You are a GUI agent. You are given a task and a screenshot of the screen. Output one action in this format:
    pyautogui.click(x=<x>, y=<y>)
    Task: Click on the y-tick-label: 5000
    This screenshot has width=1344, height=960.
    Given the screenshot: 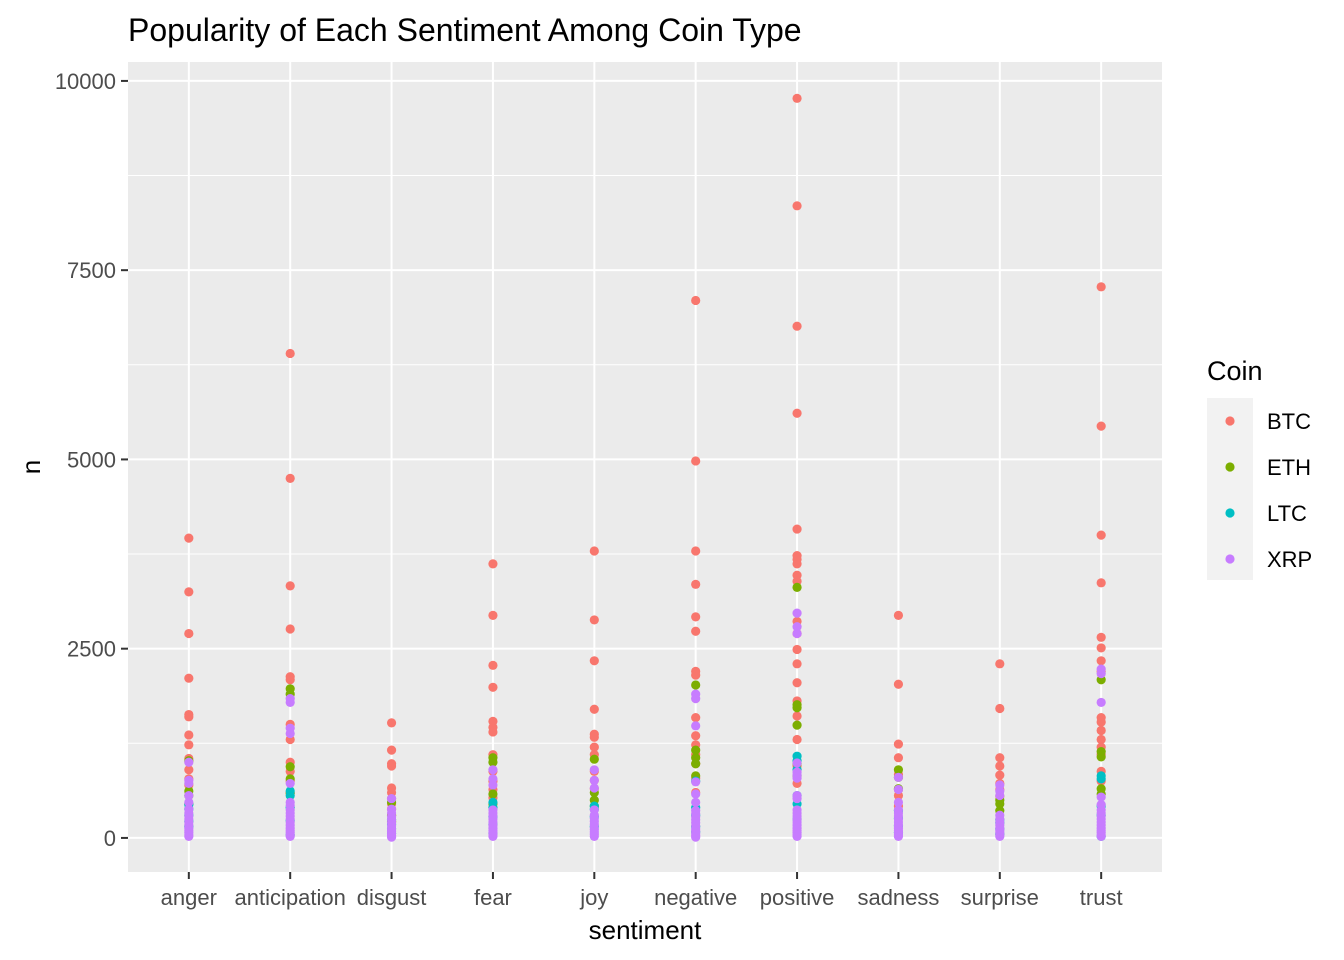 What is the action you would take?
    pyautogui.click(x=91, y=459)
    